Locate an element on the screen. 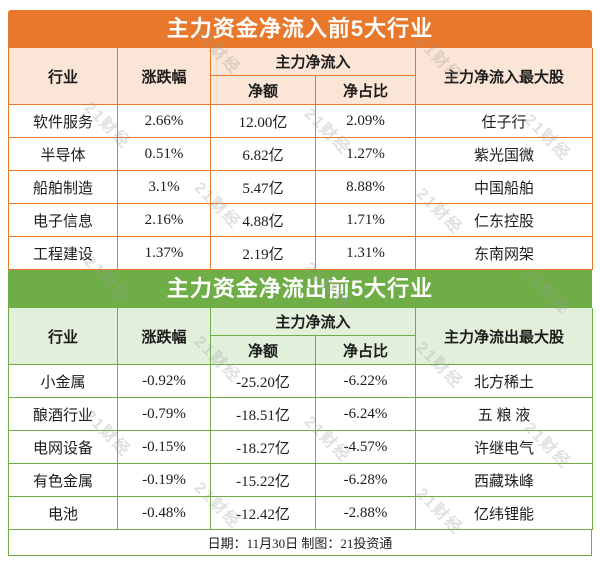 Image resolution: width=600 pixels, height=567 pixels. table-cell-net-ratio: -4.57% is located at coordinates (366, 447).